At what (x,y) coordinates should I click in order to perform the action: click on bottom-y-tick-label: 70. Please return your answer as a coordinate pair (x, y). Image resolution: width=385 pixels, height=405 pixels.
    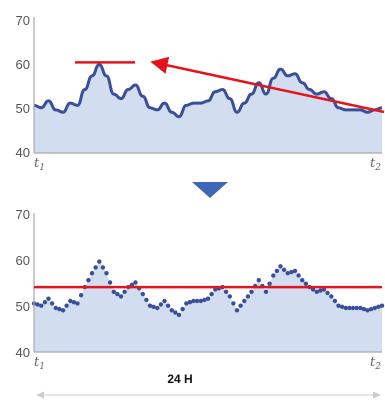
    Looking at the image, I should click on (23, 214).